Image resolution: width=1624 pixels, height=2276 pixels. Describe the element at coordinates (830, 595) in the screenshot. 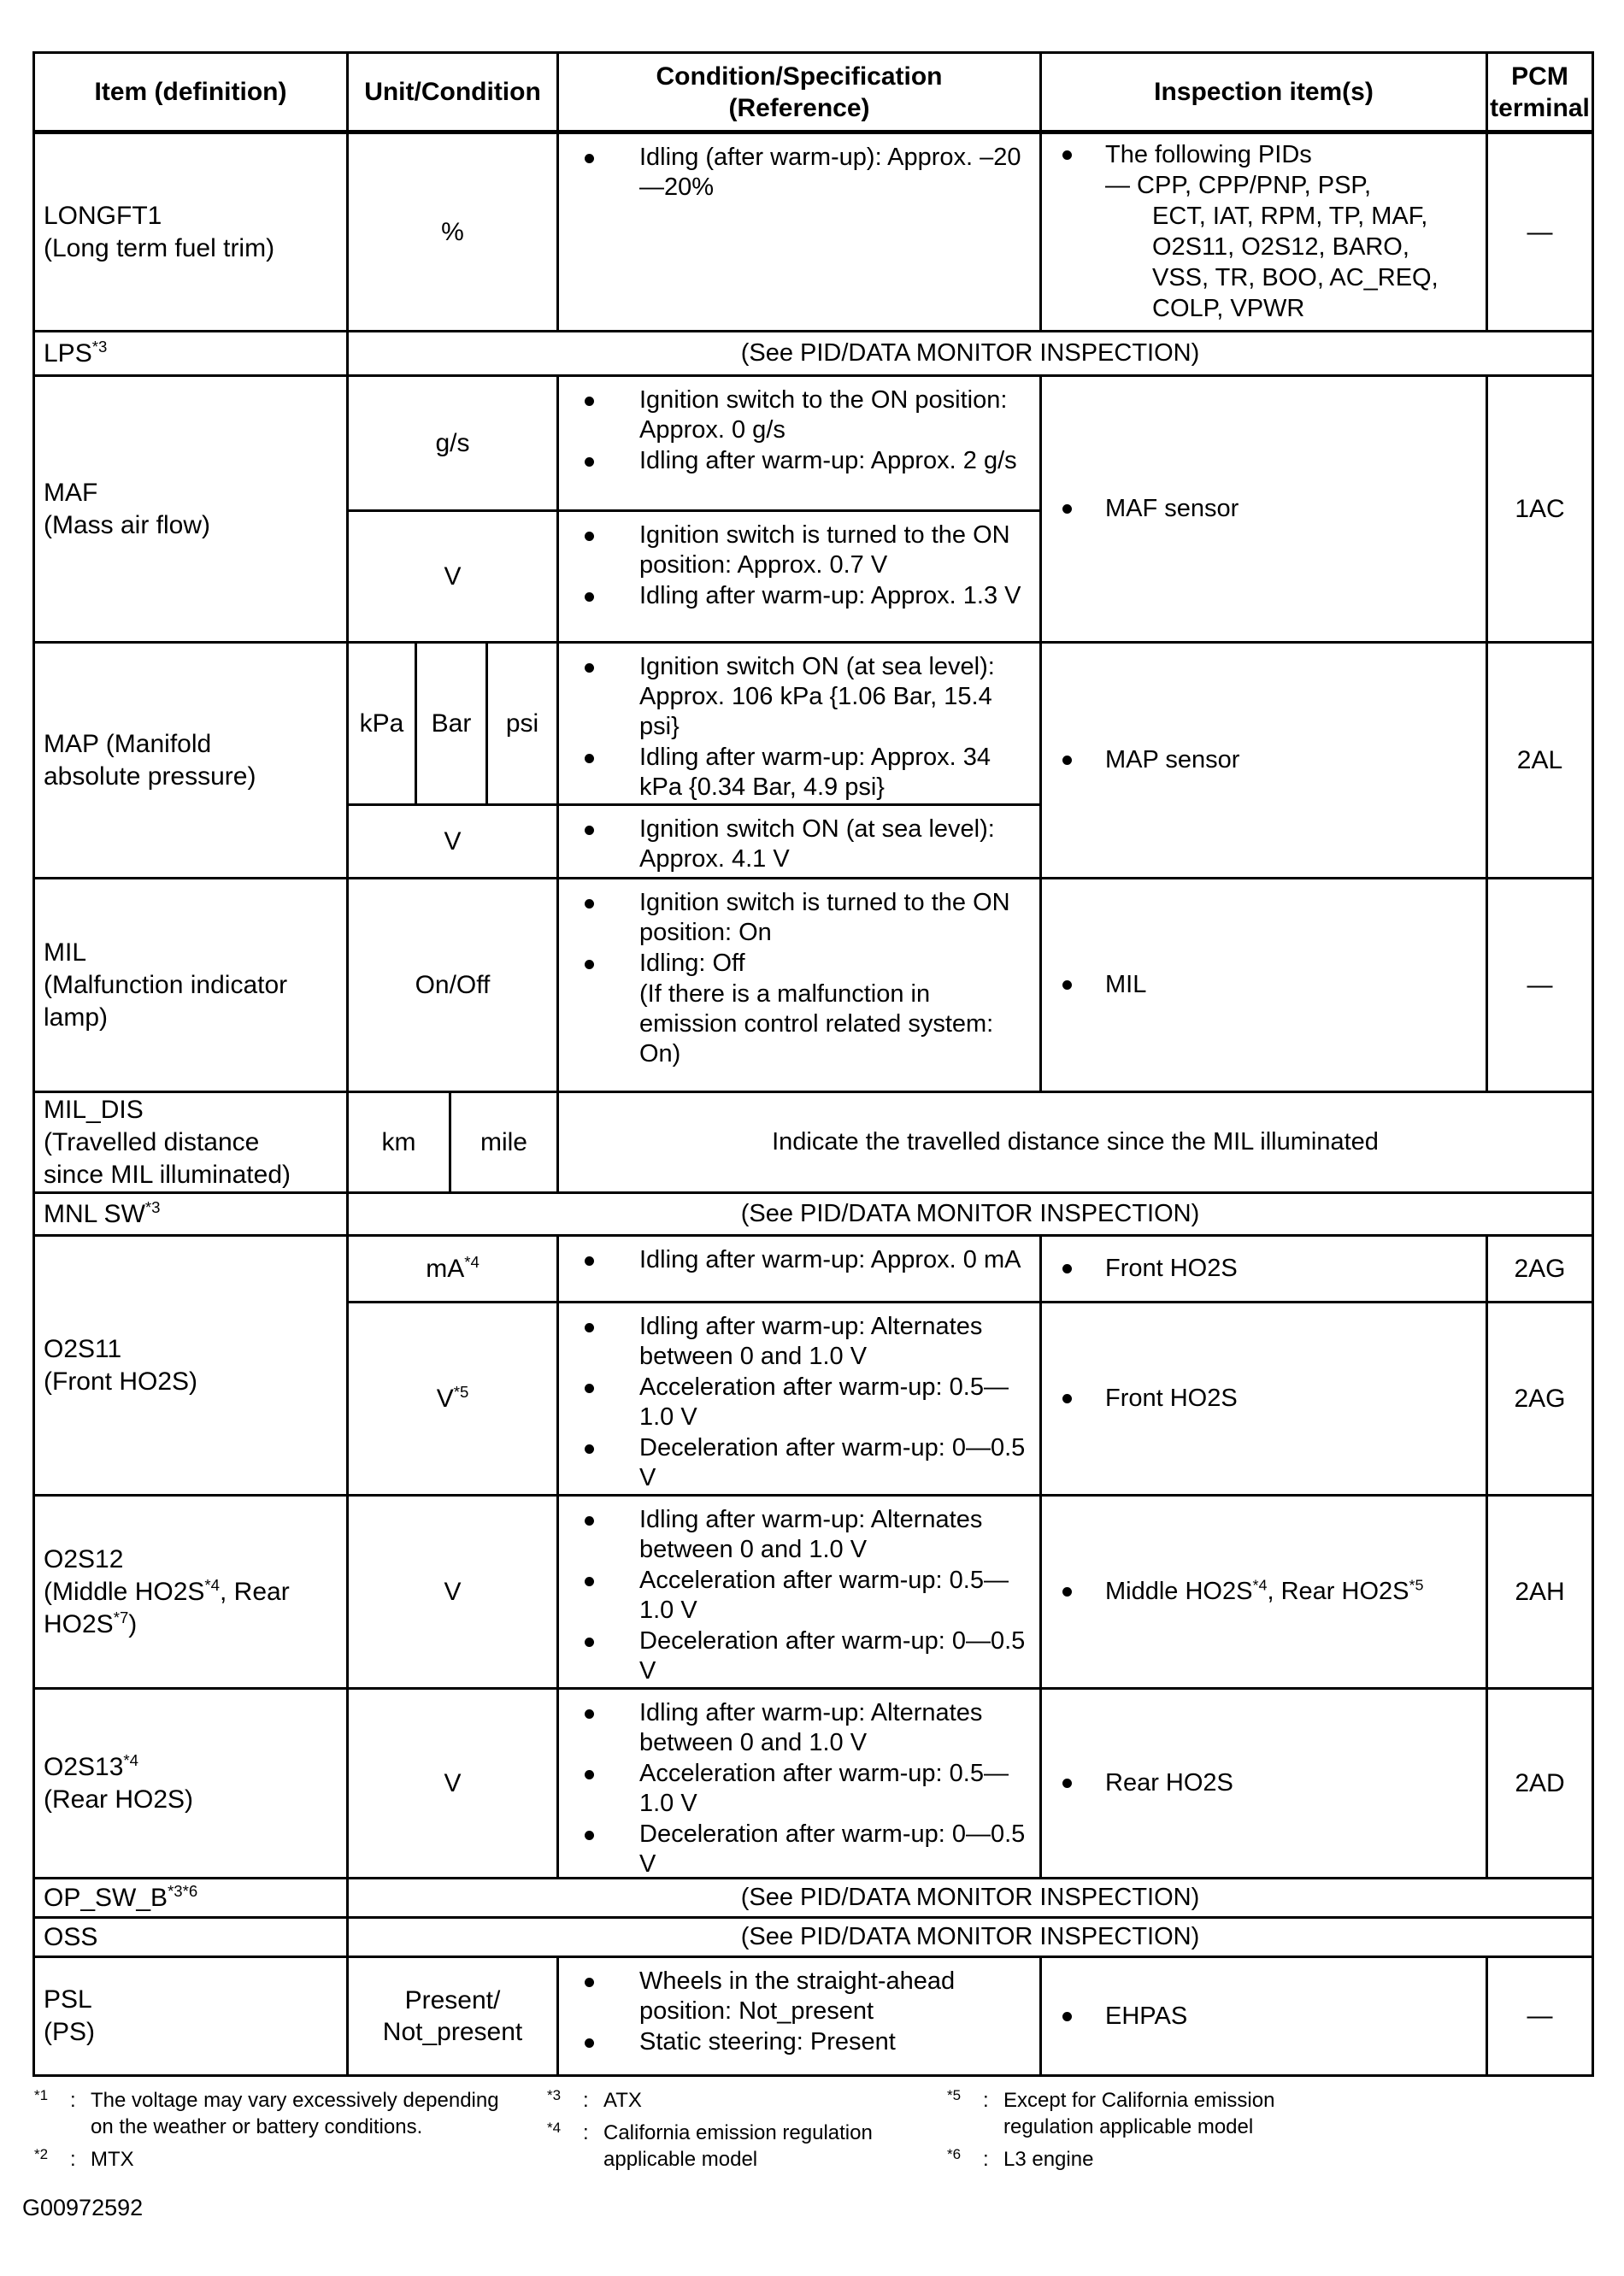

I see `condition-text: Idling after warm-up: Approx. 1.3 V` at that location.